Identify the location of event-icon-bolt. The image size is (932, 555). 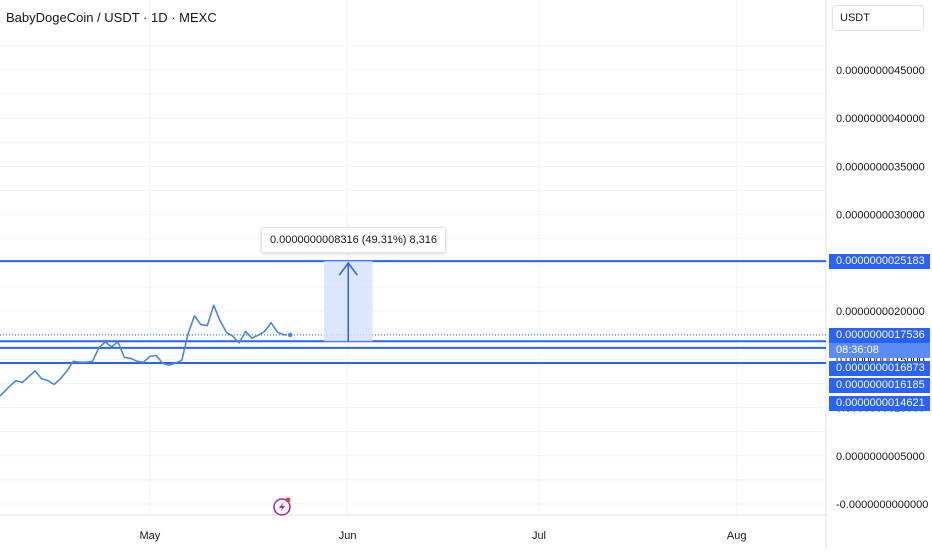
(282, 507).